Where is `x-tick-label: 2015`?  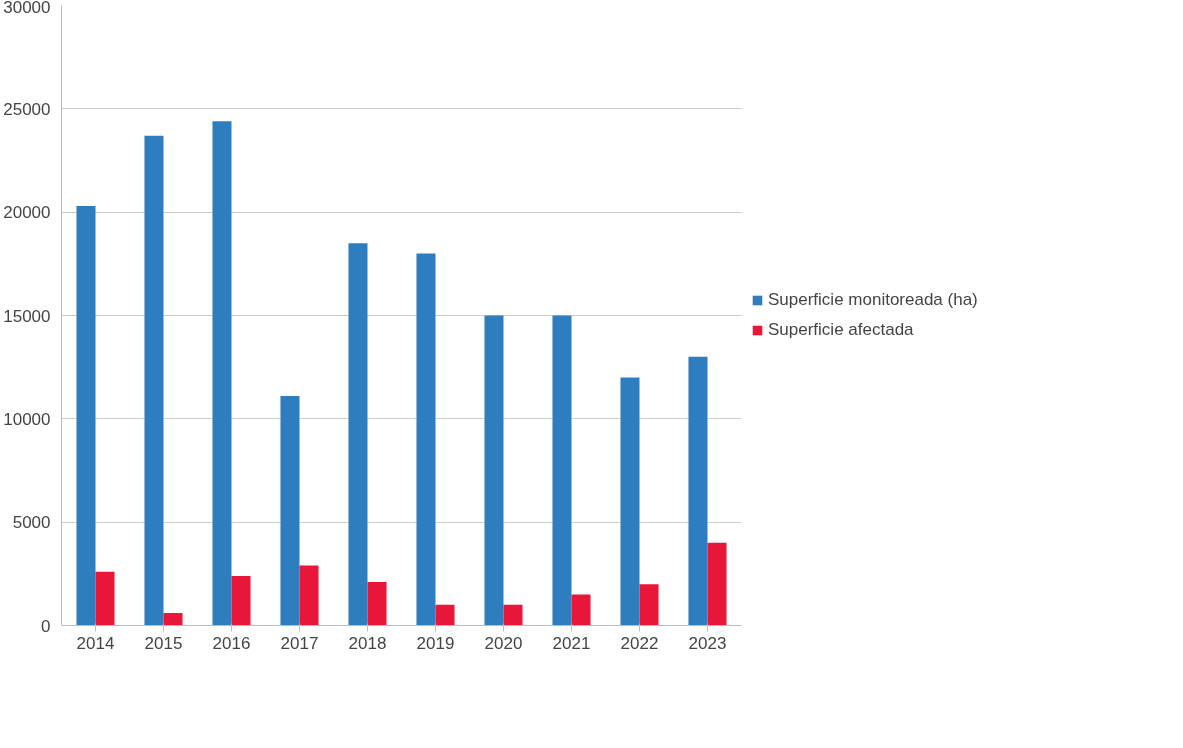 x-tick-label: 2015 is located at coordinates (163, 643).